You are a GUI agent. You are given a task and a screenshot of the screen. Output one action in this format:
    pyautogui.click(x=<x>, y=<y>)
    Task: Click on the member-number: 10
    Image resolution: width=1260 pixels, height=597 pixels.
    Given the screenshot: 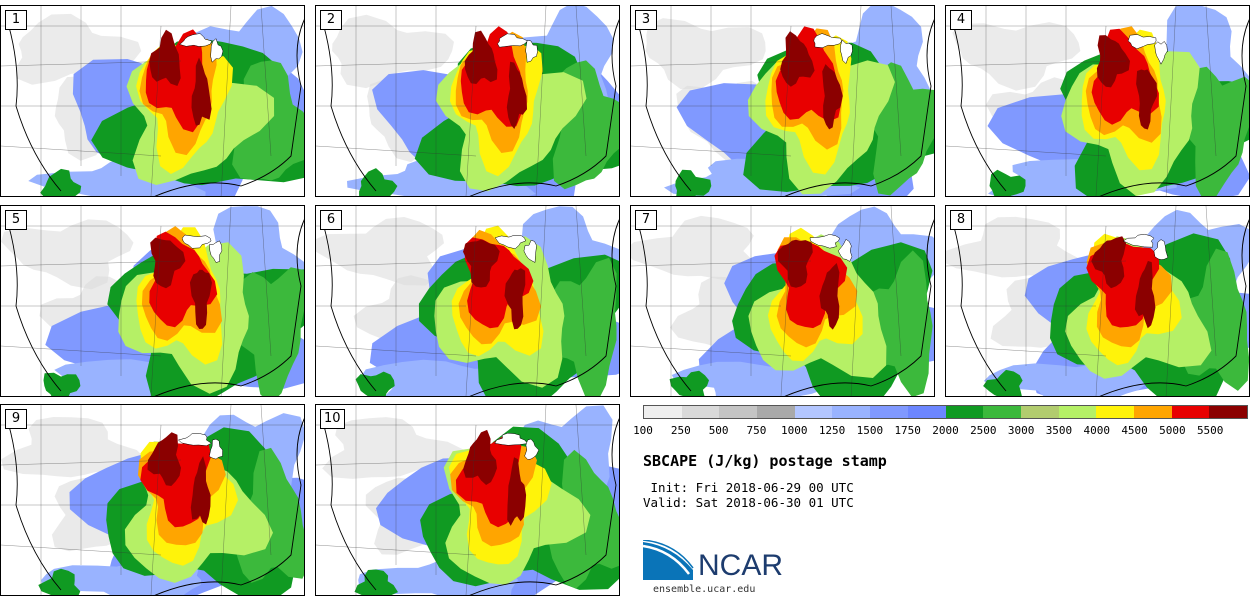 What is the action you would take?
    pyautogui.click(x=332, y=419)
    